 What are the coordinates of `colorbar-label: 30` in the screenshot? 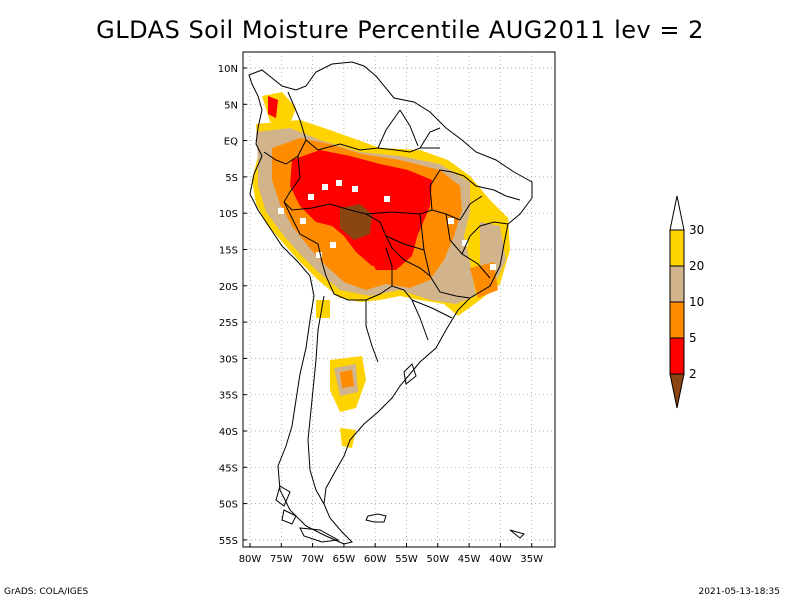 It's located at (696, 230).